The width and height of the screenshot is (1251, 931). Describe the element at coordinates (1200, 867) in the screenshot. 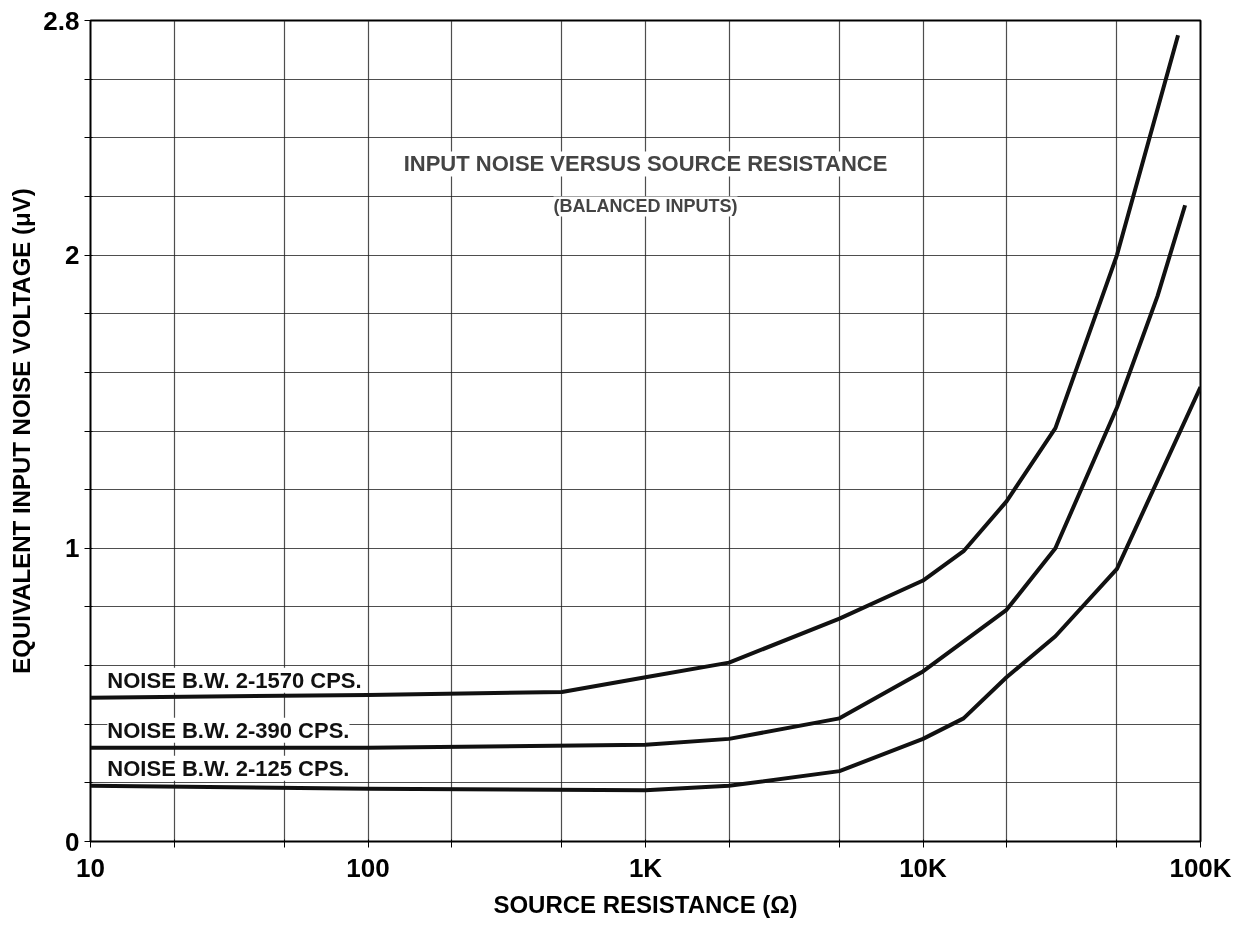

I see `x-tick-label: 100K` at that location.